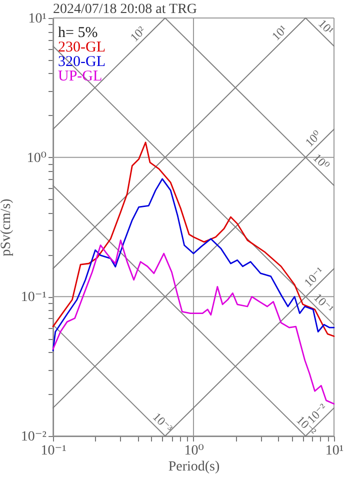 The image size is (347, 478). Describe the element at coordinates (33, 298) in the screenshot. I see `y-tick-label: 10⁻¹` at that location.